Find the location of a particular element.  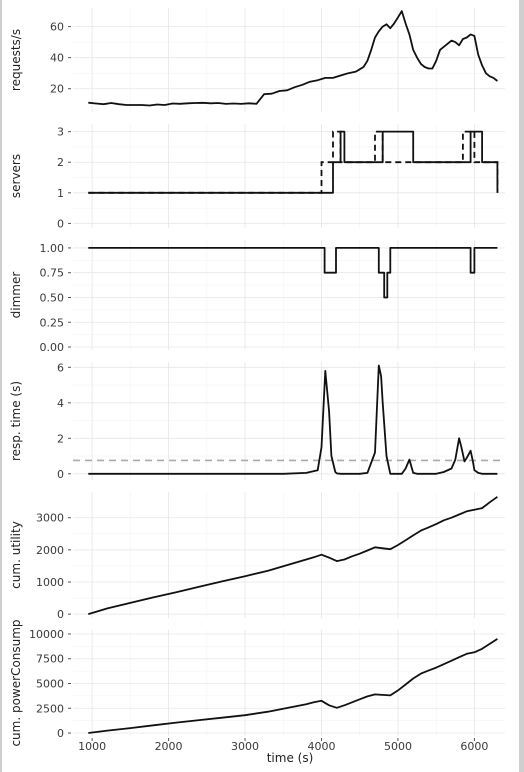

series-line-power is located at coordinates (293, 686).